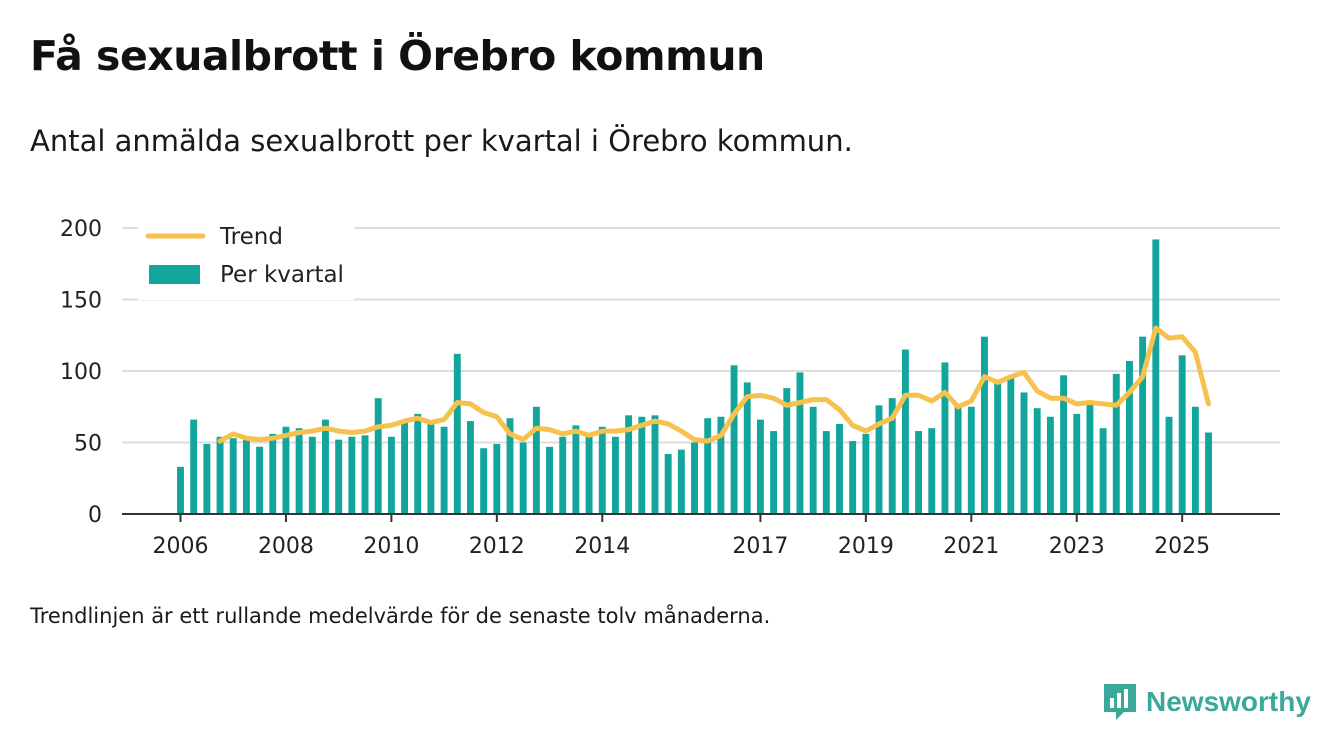 Image resolution: width=1340 pixels, height=753 pixels. What do you see at coordinates (497, 546) in the screenshot?
I see `x-tick-label: 2012` at bounding box center [497, 546].